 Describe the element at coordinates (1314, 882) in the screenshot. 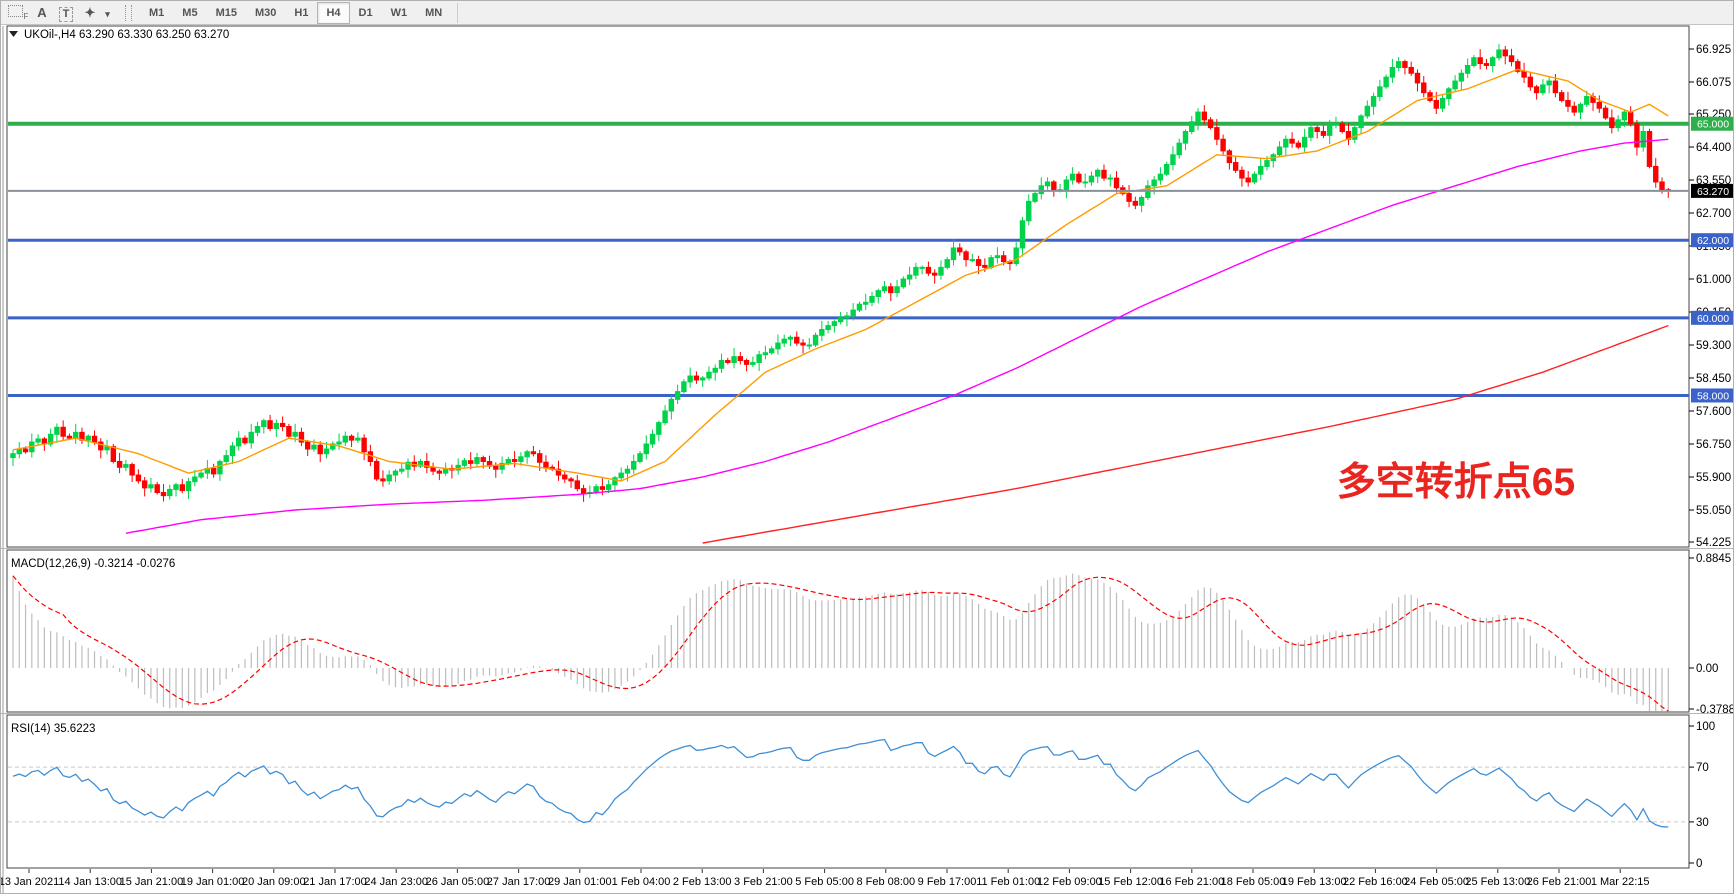

I see `time-axis-label: 19 Feb 13:00` at that location.